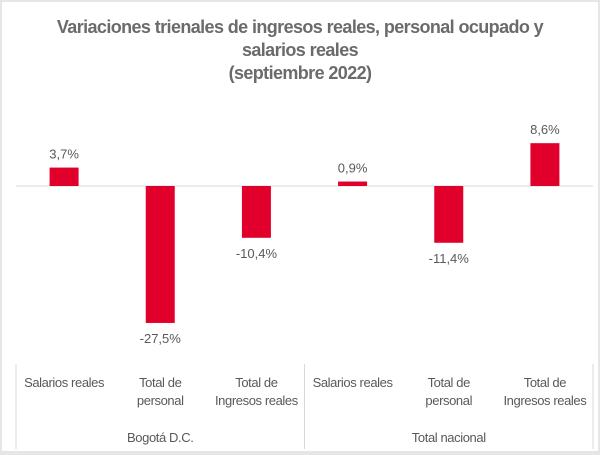  Describe the element at coordinates (300, 73) in the screenshot. I see `title-line: (septiembre 2022)` at that location.